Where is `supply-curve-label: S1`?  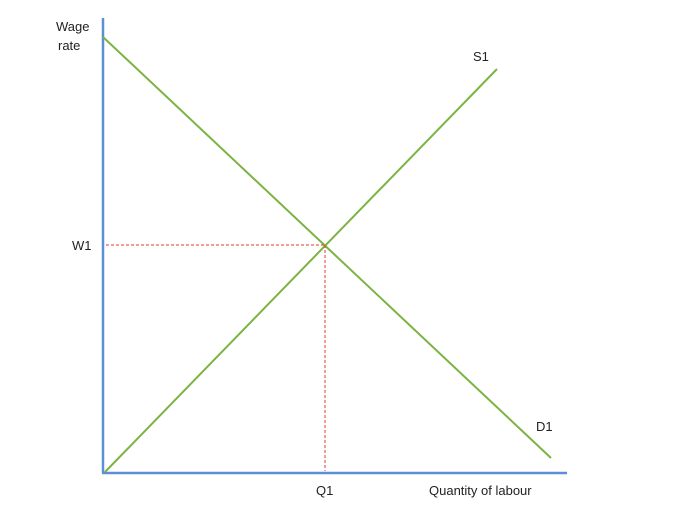
supply-curve-label: S1 is located at coordinates (481, 56).